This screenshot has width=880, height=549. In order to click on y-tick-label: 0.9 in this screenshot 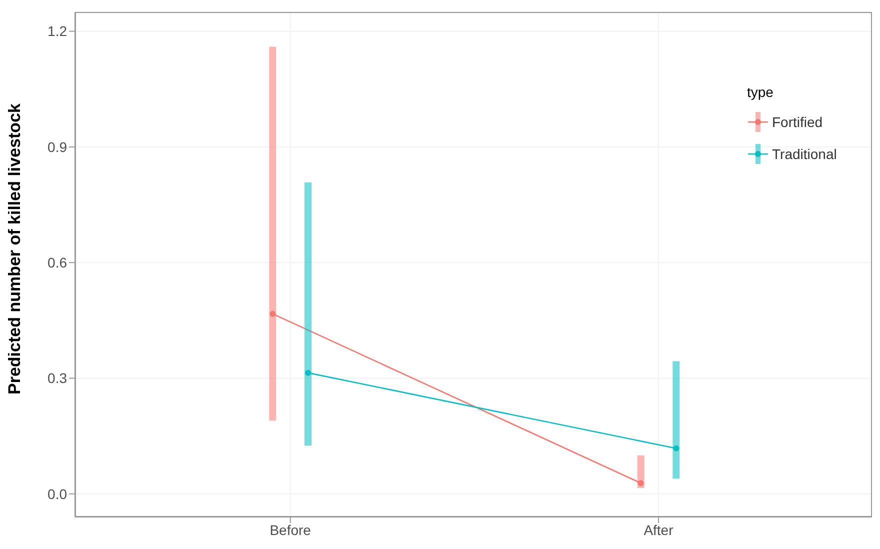, I will do `click(58, 146)`.